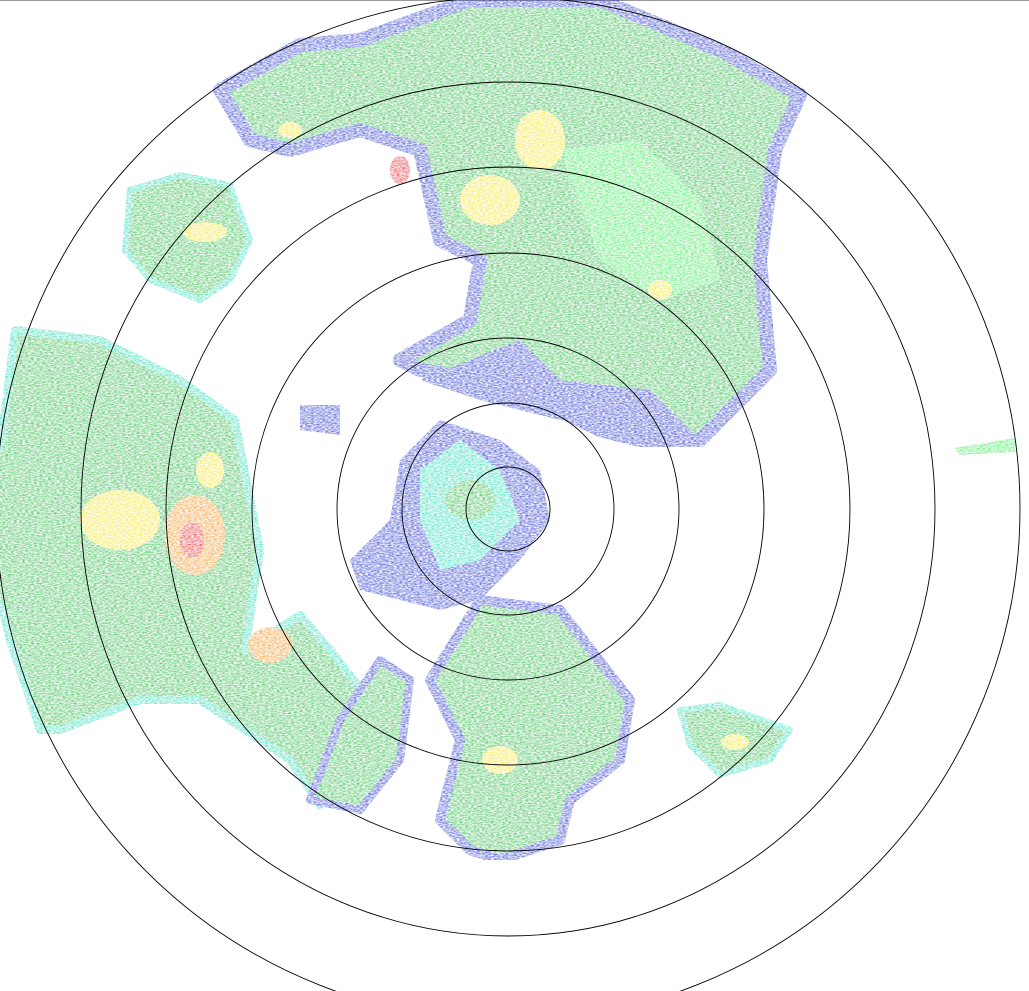  Describe the element at coordinates (470, 500) in the screenshot. I see `echo-center-core` at that location.